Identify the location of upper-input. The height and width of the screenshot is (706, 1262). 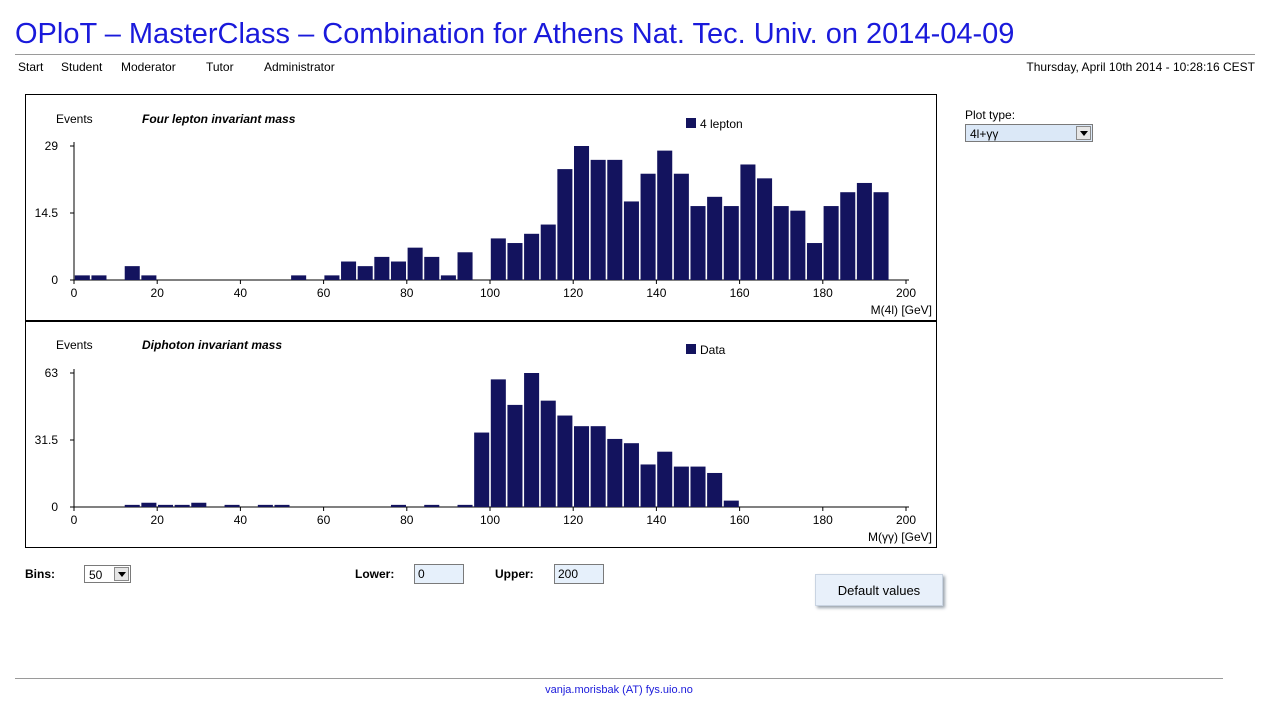
(579, 574).